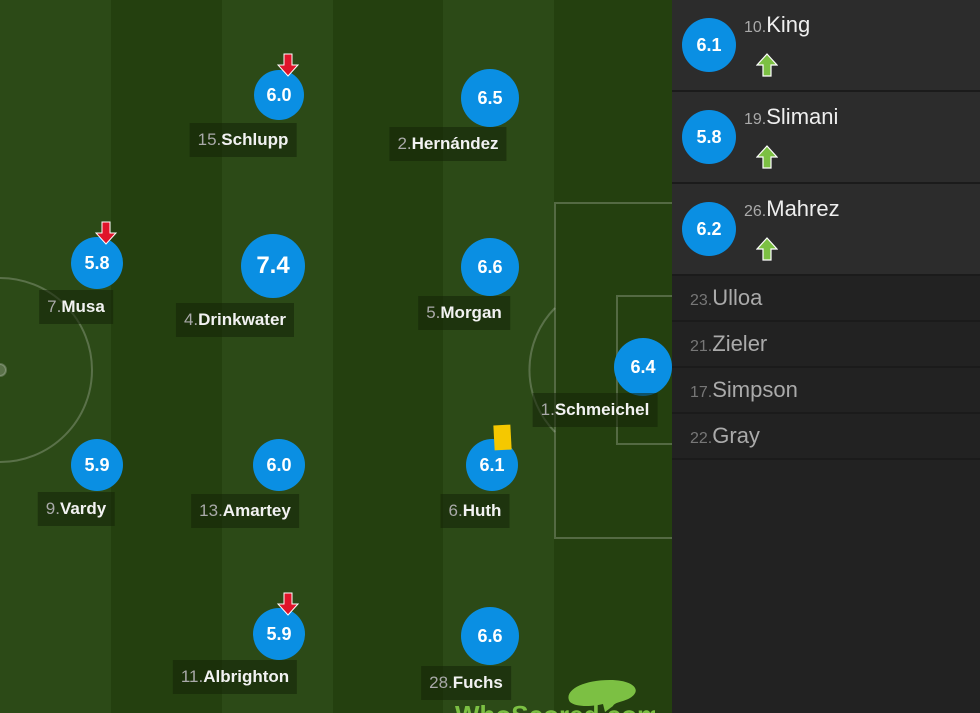 The width and height of the screenshot is (980, 713). I want to click on svg-text: WhoScored.com, so click(555, 706).